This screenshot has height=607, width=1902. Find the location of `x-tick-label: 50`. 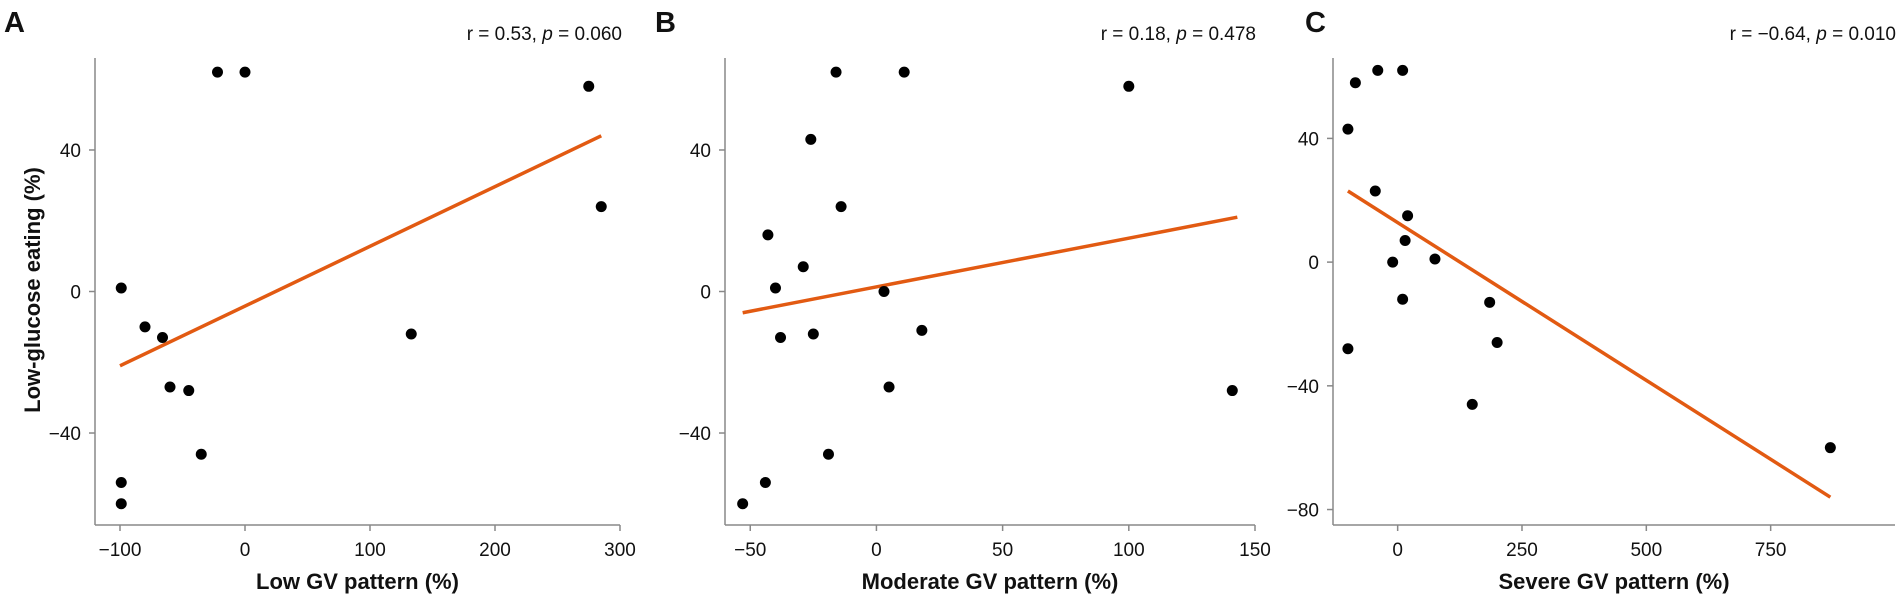

x-tick-label: 50 is located at coordinates (1002, 550).